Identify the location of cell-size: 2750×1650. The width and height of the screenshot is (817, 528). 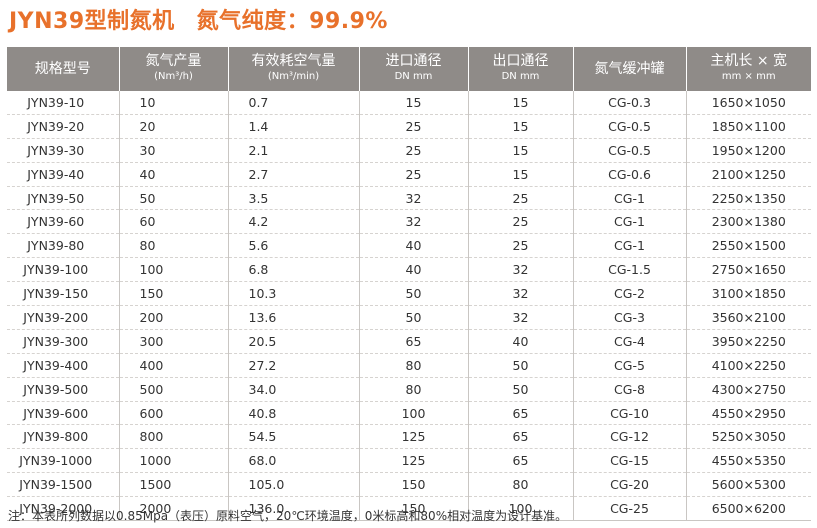
(748, 270).